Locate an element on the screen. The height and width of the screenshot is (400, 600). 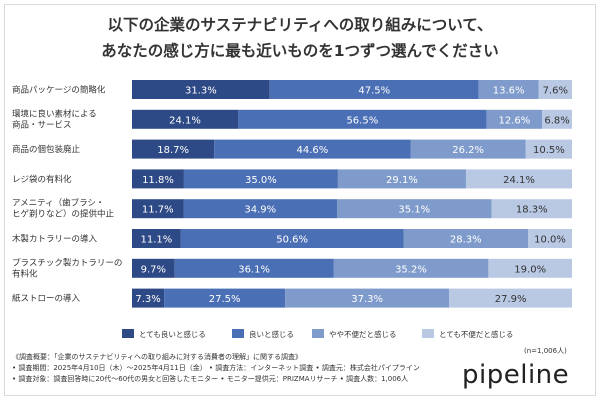
category-label-line: アメニティ（歯ブラシ・ is located at coordinates (58, 203).